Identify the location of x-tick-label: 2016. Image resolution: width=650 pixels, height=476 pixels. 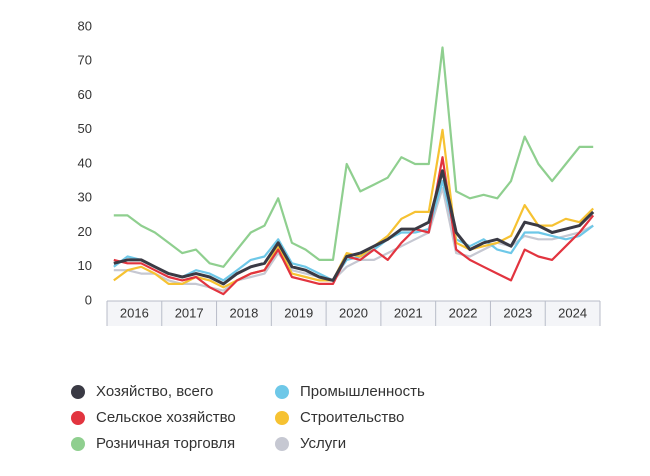
(134, 312).